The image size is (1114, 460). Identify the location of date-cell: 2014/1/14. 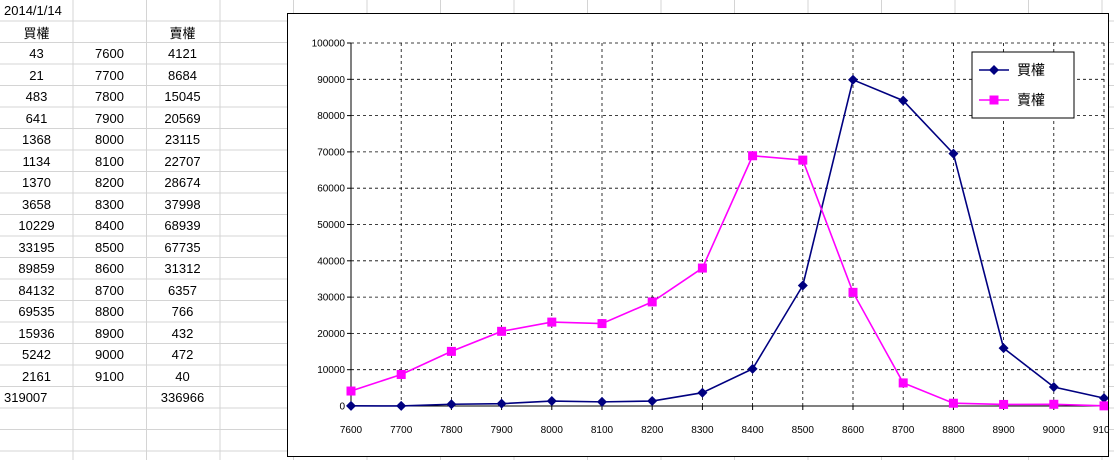
(33, 11).